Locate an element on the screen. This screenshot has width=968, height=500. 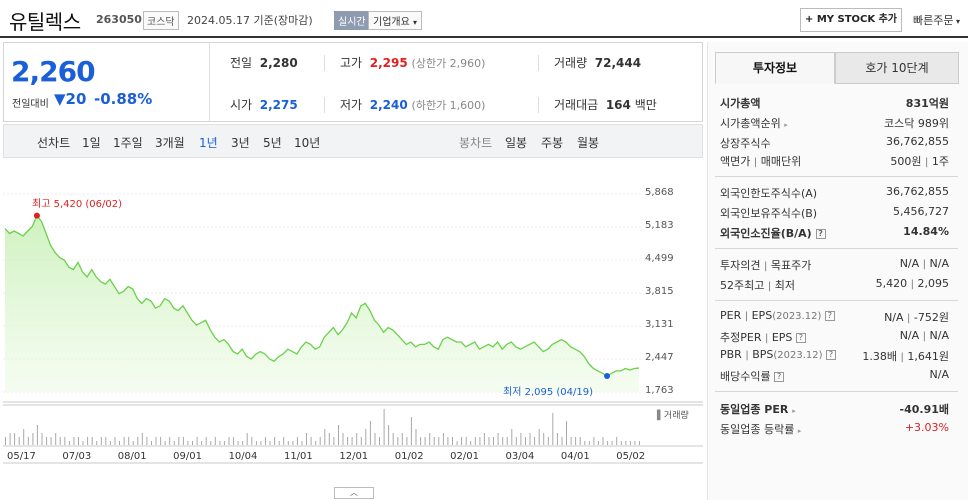
wk52-high-label: 52주최고 is located at coordinates (742, 285).